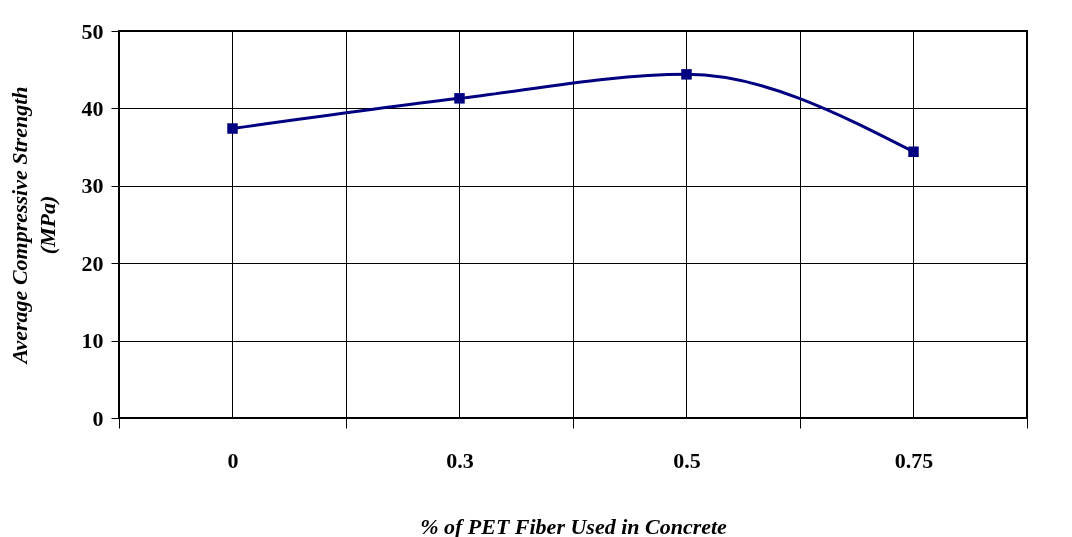  I want to click on y-tick-label: 40, so click(92, 108).